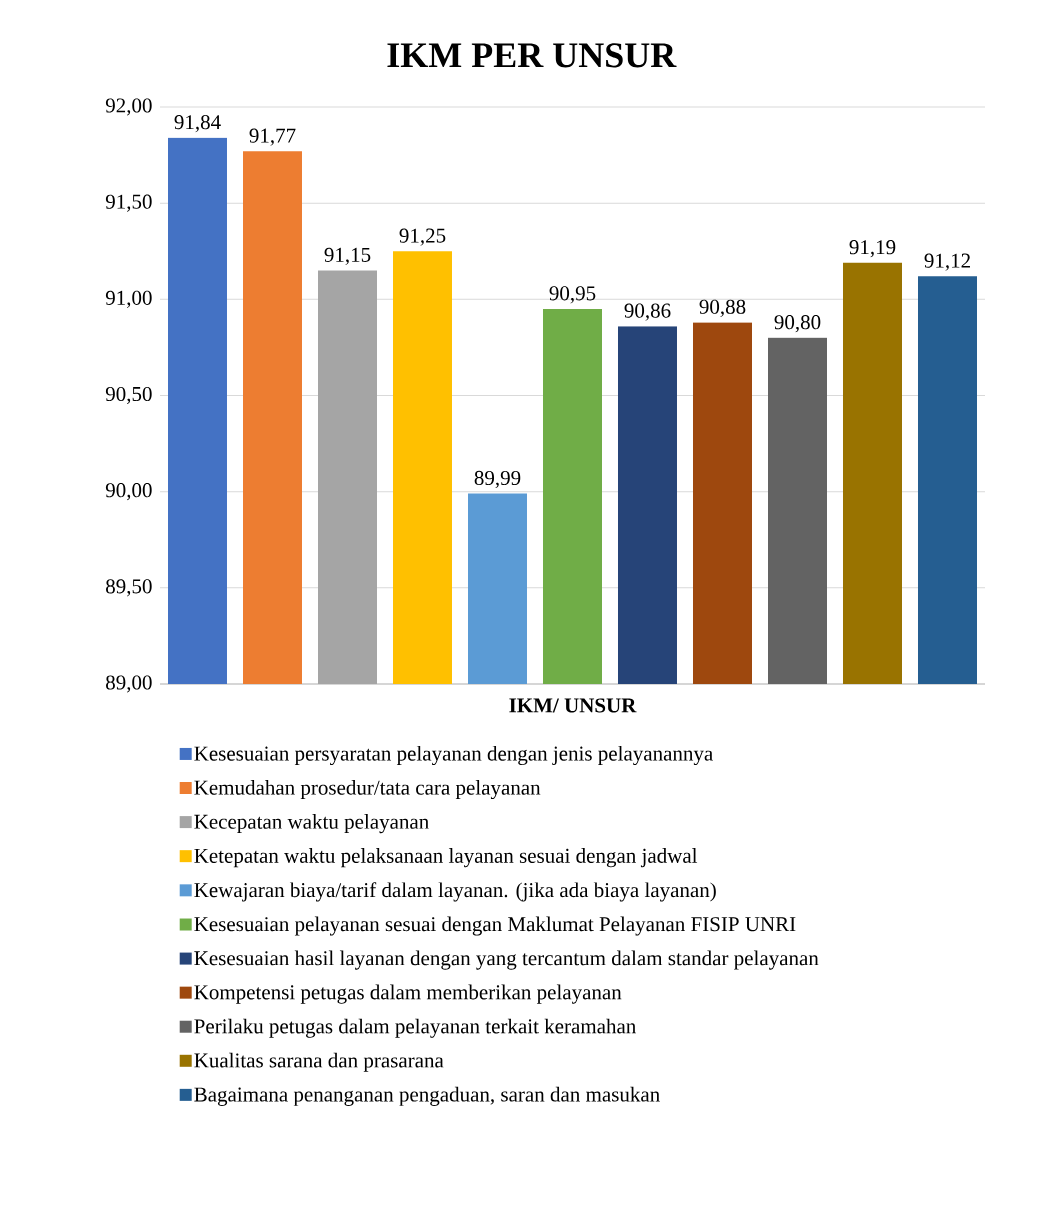 The image size is (1059, 1212). I want to click on data-label: 91,12, so click(947, 262).